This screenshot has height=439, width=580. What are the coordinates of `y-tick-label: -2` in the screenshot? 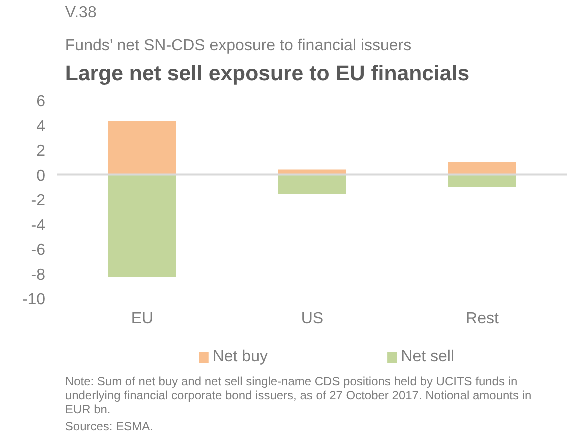 It's located at (38, 201).